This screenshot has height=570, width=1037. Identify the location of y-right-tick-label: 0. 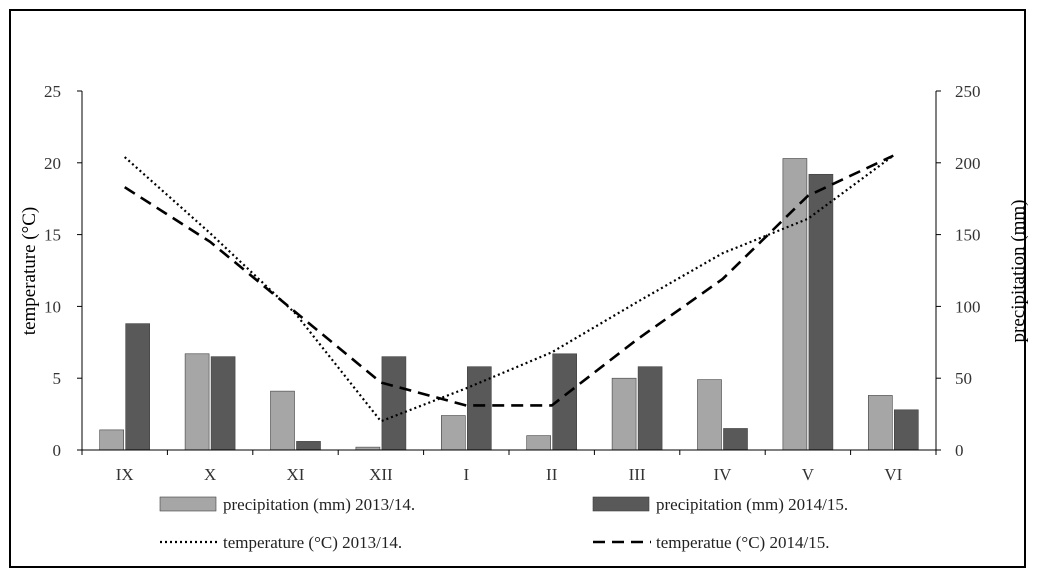
(959, 450).